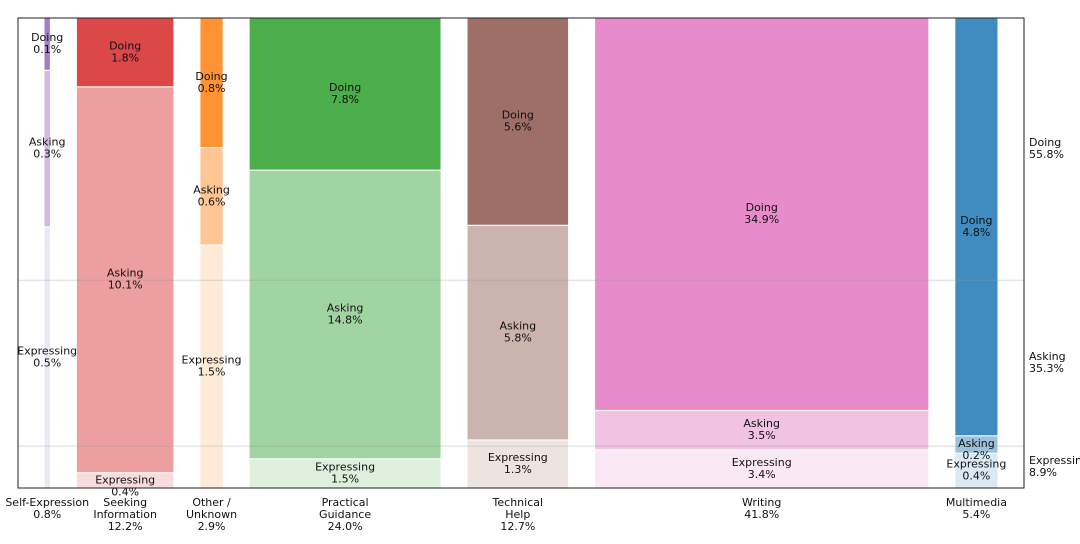 This screenshot has width=1080, height=544. Describe the element at coordinates (47, 37) in the screenshot. I see `segment-label-self-expression-doing: Doing` at that location.